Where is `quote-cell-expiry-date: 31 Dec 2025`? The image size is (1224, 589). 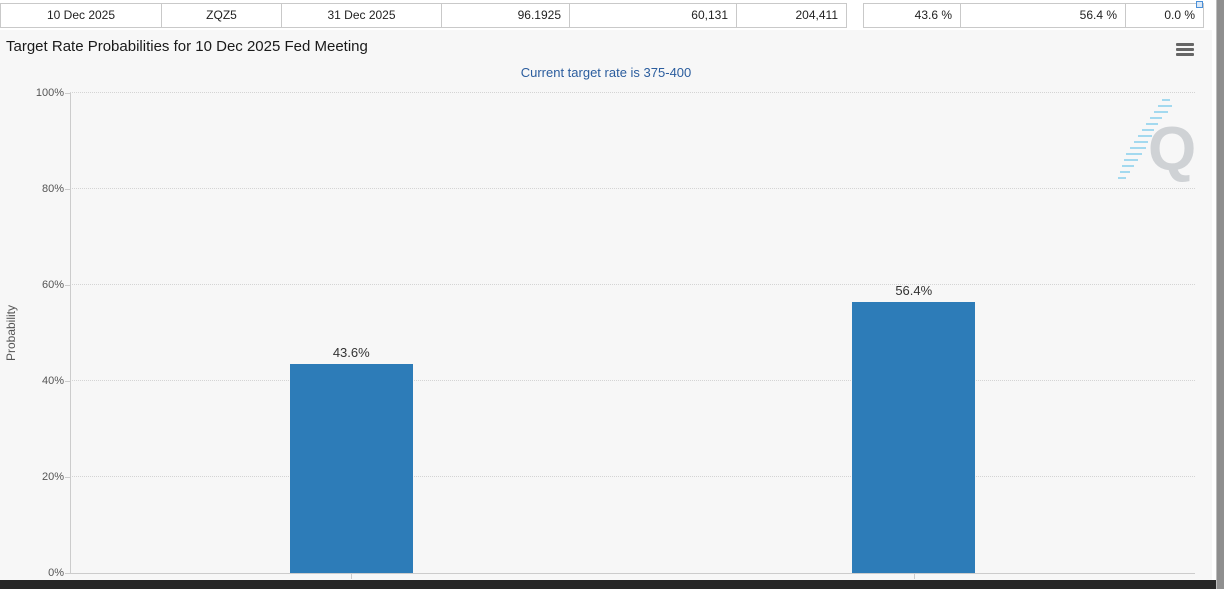 quote-cell-expiry-date: 31 Dec 2025 is located at coordinates (362, 15).